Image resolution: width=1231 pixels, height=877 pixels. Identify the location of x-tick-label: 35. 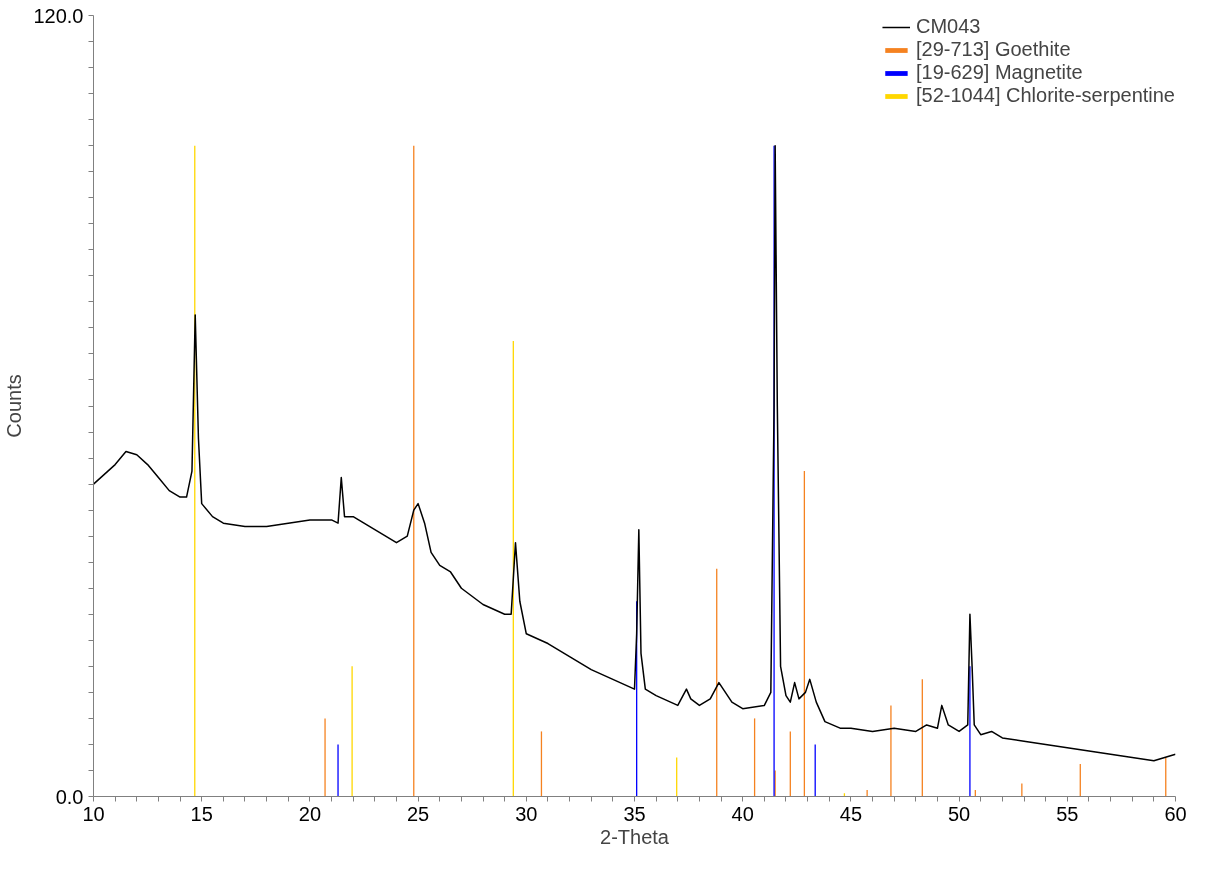
(634, 813).